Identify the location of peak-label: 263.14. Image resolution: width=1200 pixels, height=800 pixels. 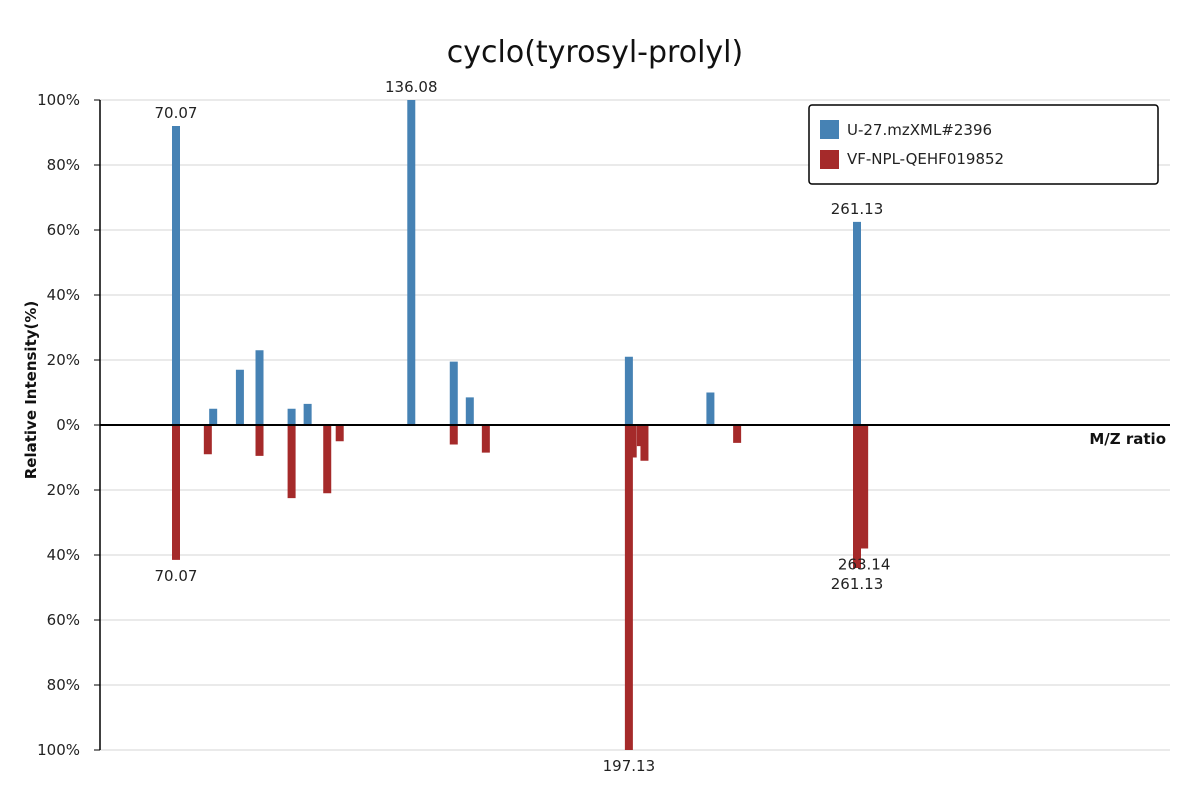
(864, 565).